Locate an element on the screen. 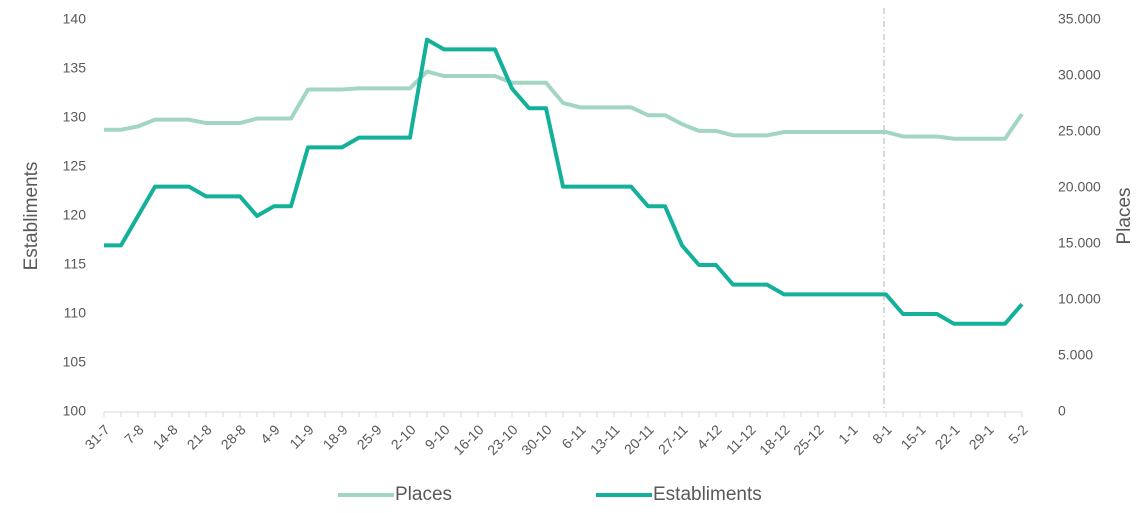  x-tick-label: 30-10 is located at coordinates (536, 439).